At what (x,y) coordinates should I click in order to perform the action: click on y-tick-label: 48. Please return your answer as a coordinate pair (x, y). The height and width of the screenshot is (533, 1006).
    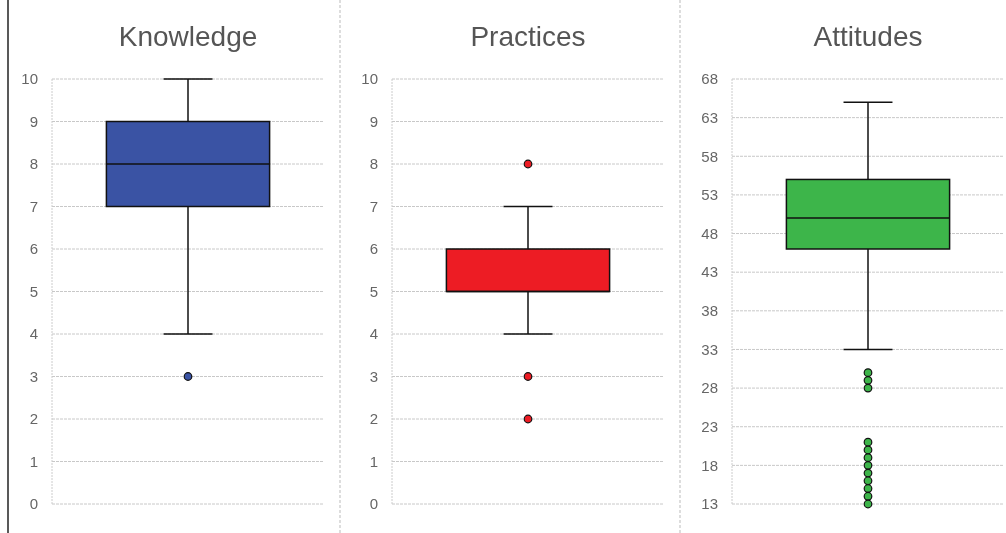
    Looking at the image, I should click on (709, 233).